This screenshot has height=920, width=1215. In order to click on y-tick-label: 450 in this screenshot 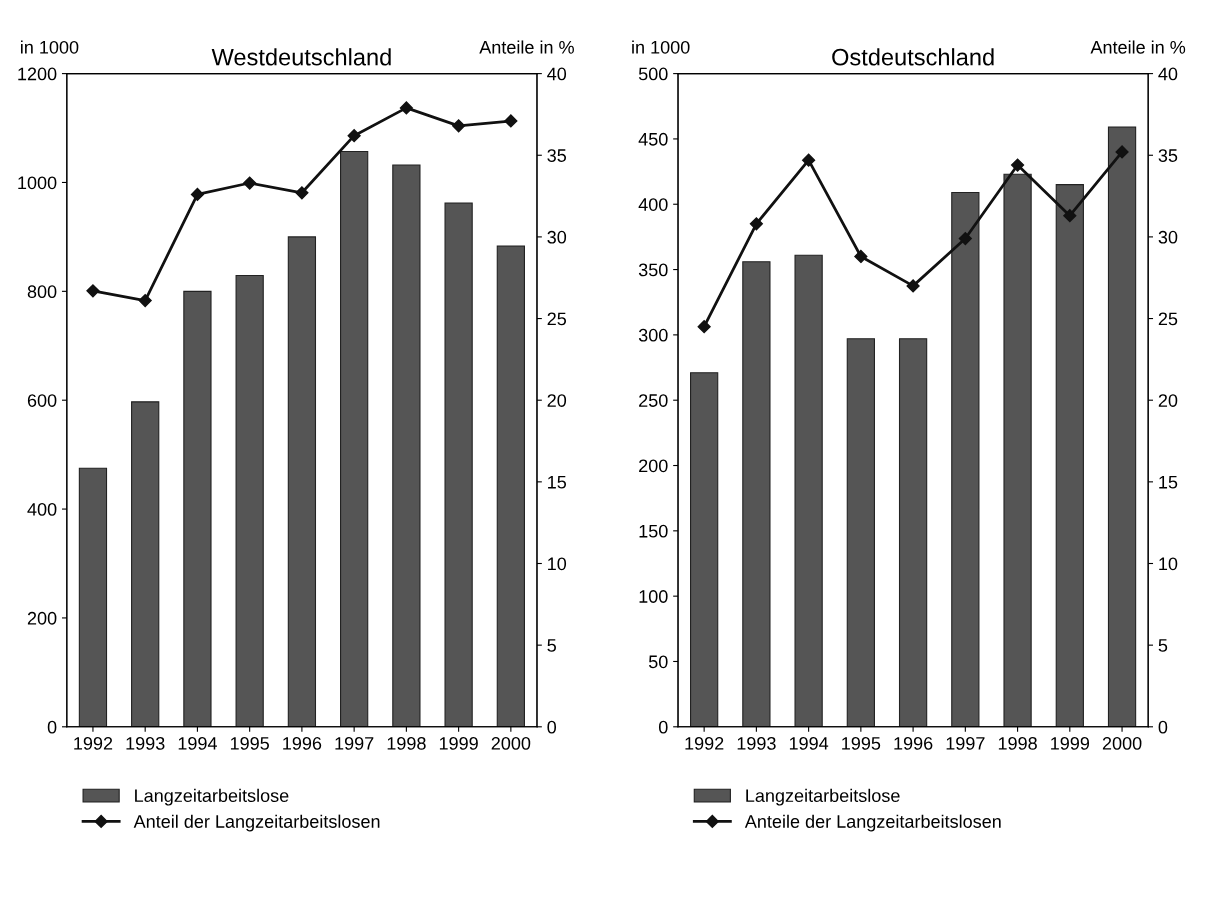, I will do `click(653, 139)`.